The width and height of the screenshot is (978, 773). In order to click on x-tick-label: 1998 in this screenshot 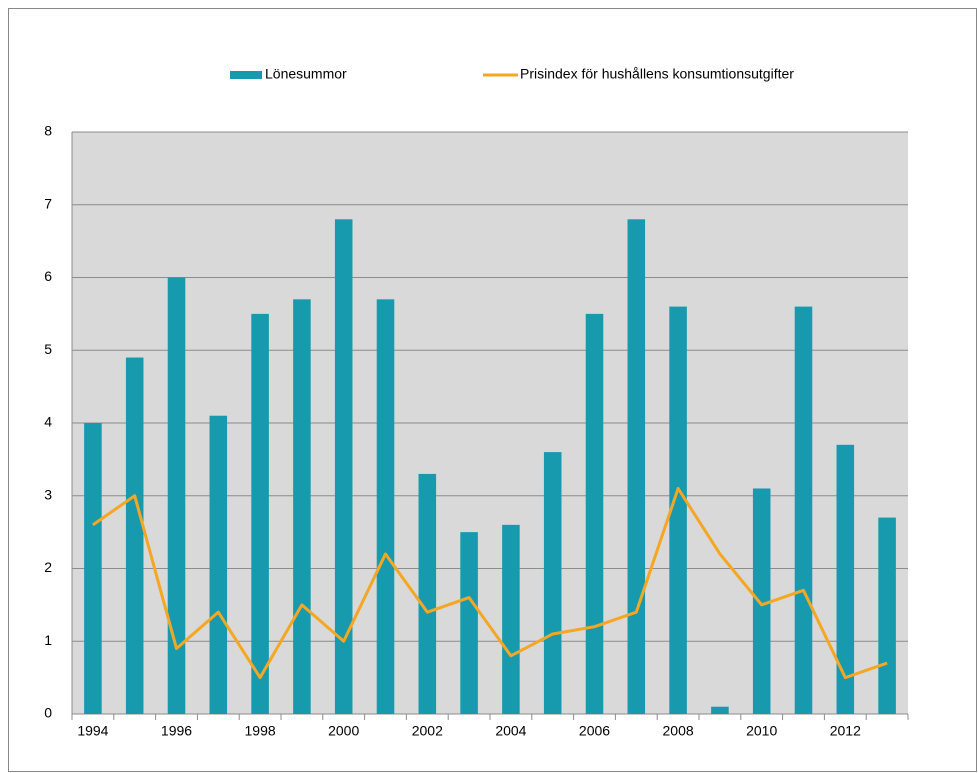, I will do `click(260, 731)`.